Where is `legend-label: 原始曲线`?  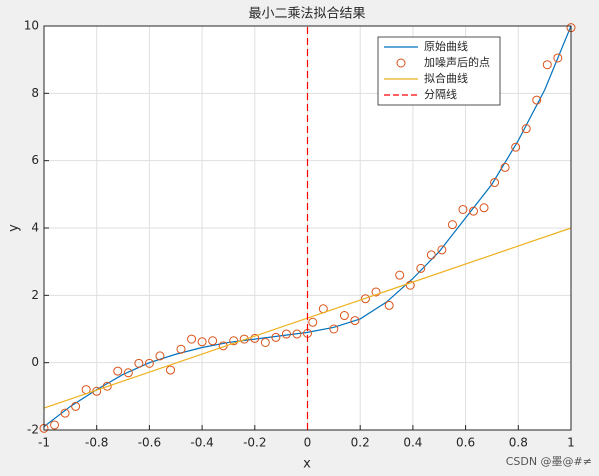 legend-label: 原始曲线 is located at coordinates (446, 46).